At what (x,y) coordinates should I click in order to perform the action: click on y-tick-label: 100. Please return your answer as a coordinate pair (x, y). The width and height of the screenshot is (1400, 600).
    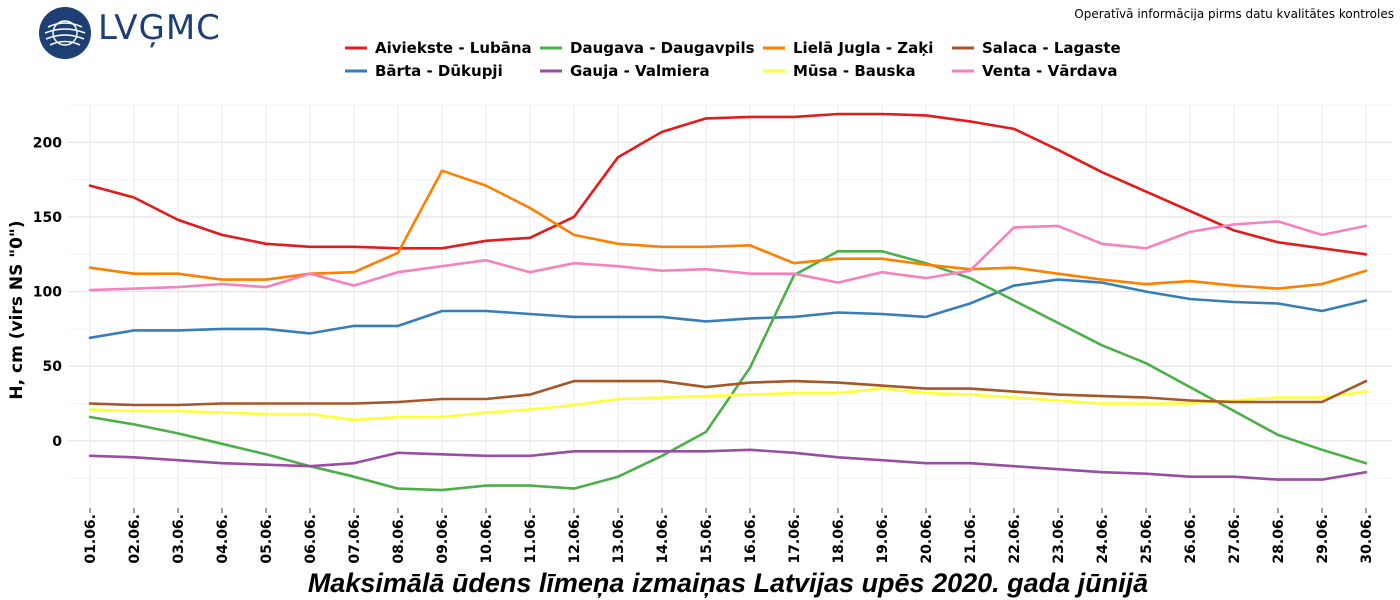
    Looking at the image, I should click on (47, 293).